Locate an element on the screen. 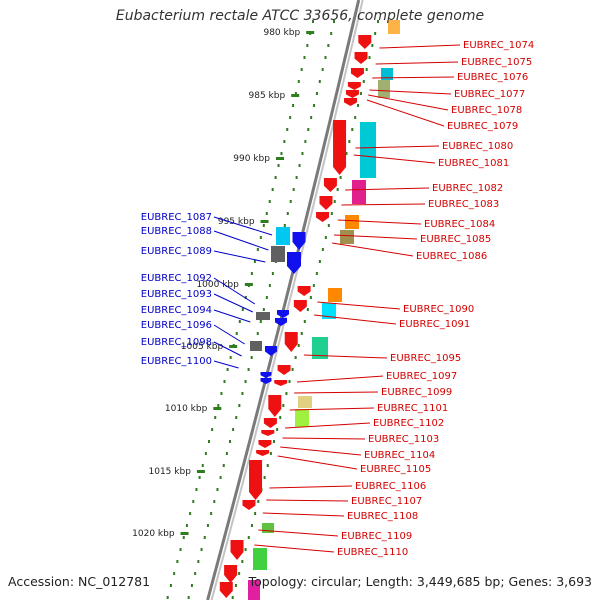 The image size is (600, 600). accession-label: Accession: NC_012781 is located at coordinates (79, 581).